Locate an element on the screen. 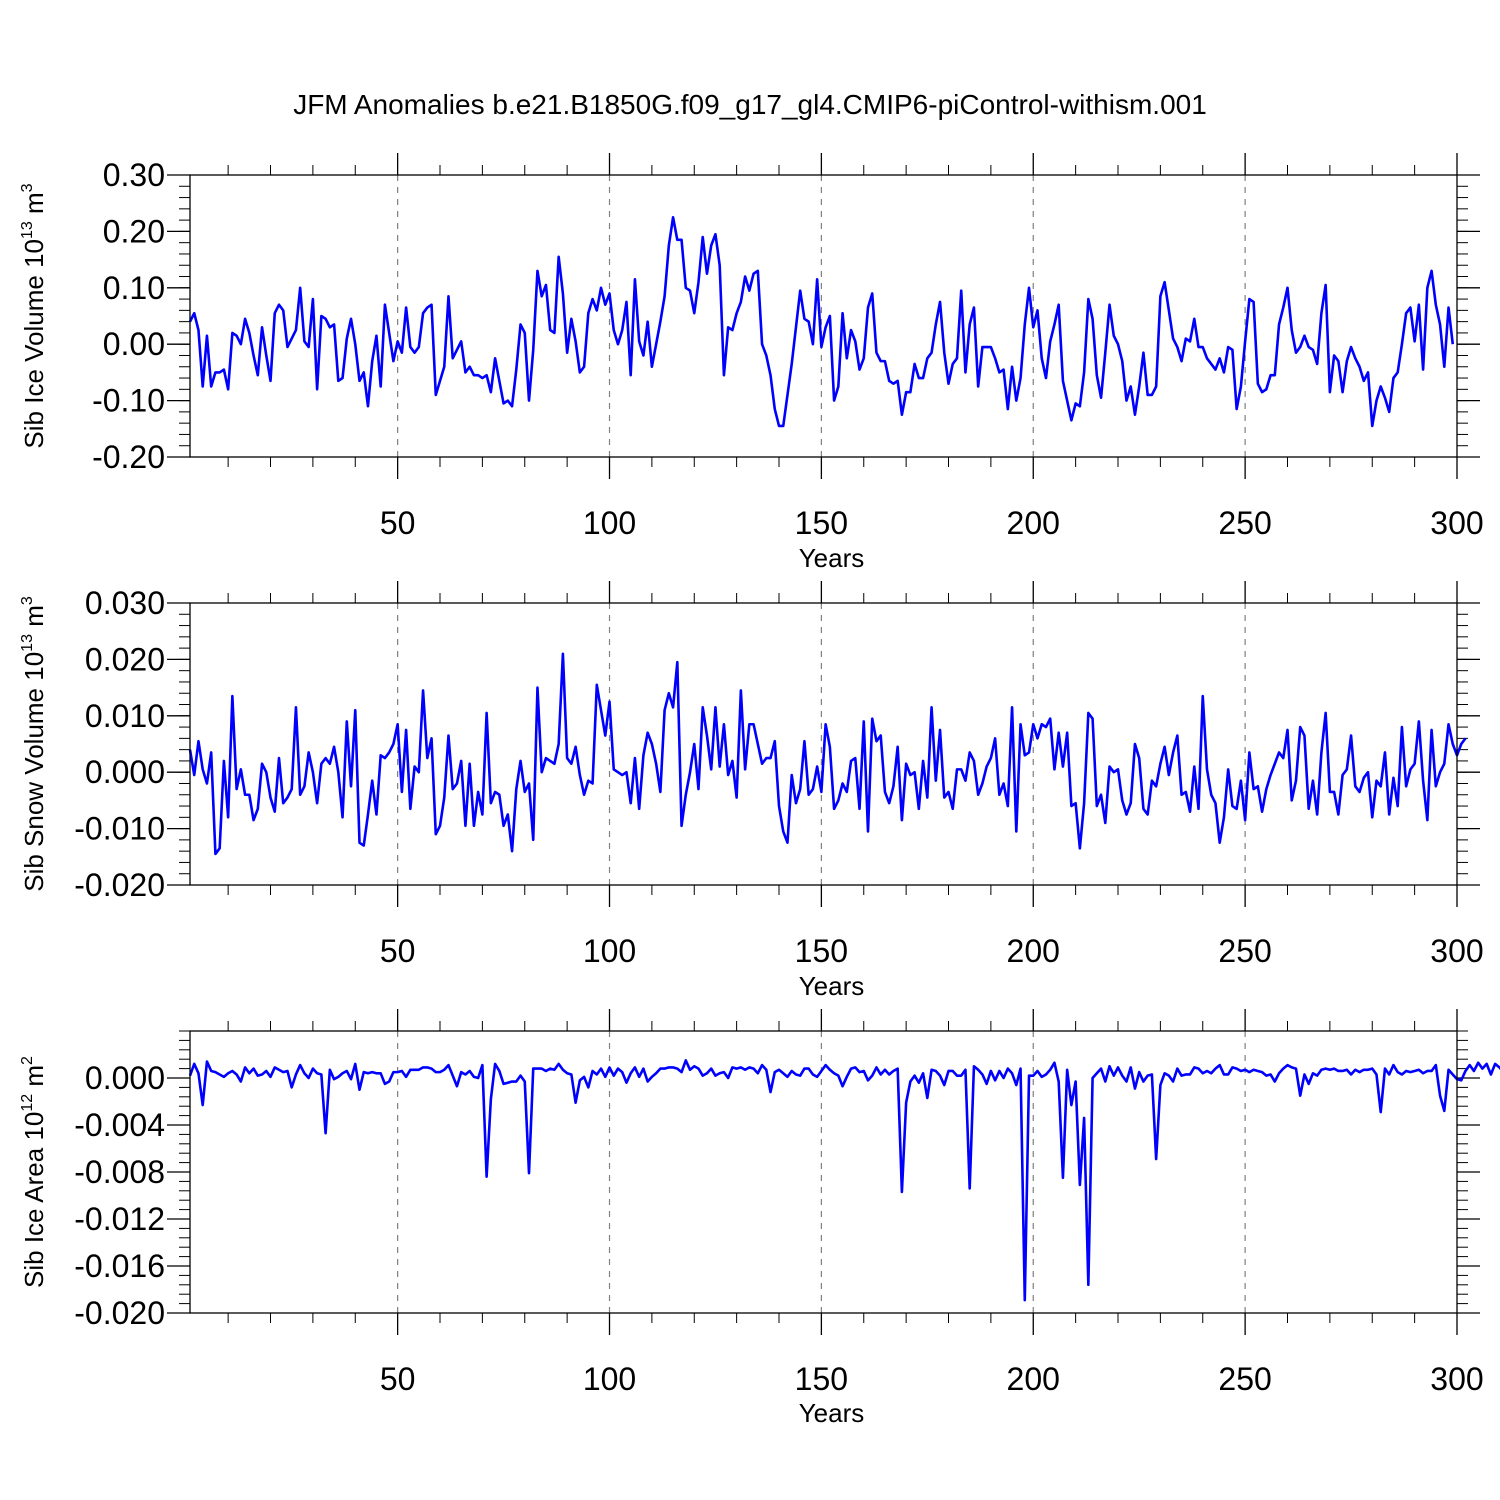 This screenshot has width=1500, height=1500. y-tick-label: -0.012 is located at coordinates (119, 1219).